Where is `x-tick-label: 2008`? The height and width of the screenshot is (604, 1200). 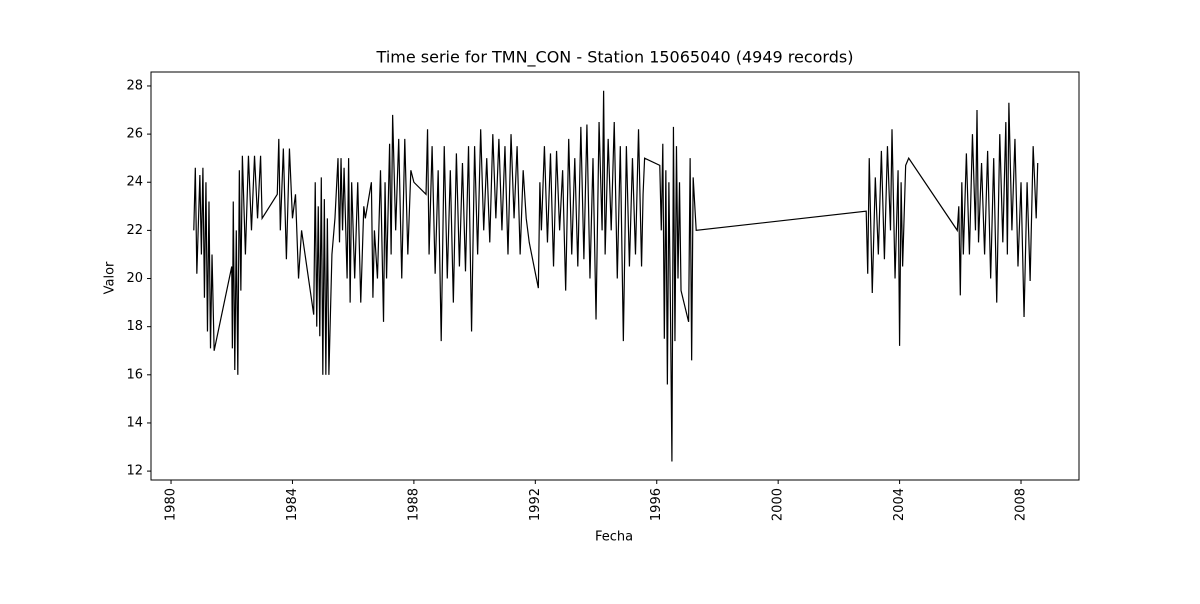
x-tick-label: 2008 is located at coordinates (1021, 504).